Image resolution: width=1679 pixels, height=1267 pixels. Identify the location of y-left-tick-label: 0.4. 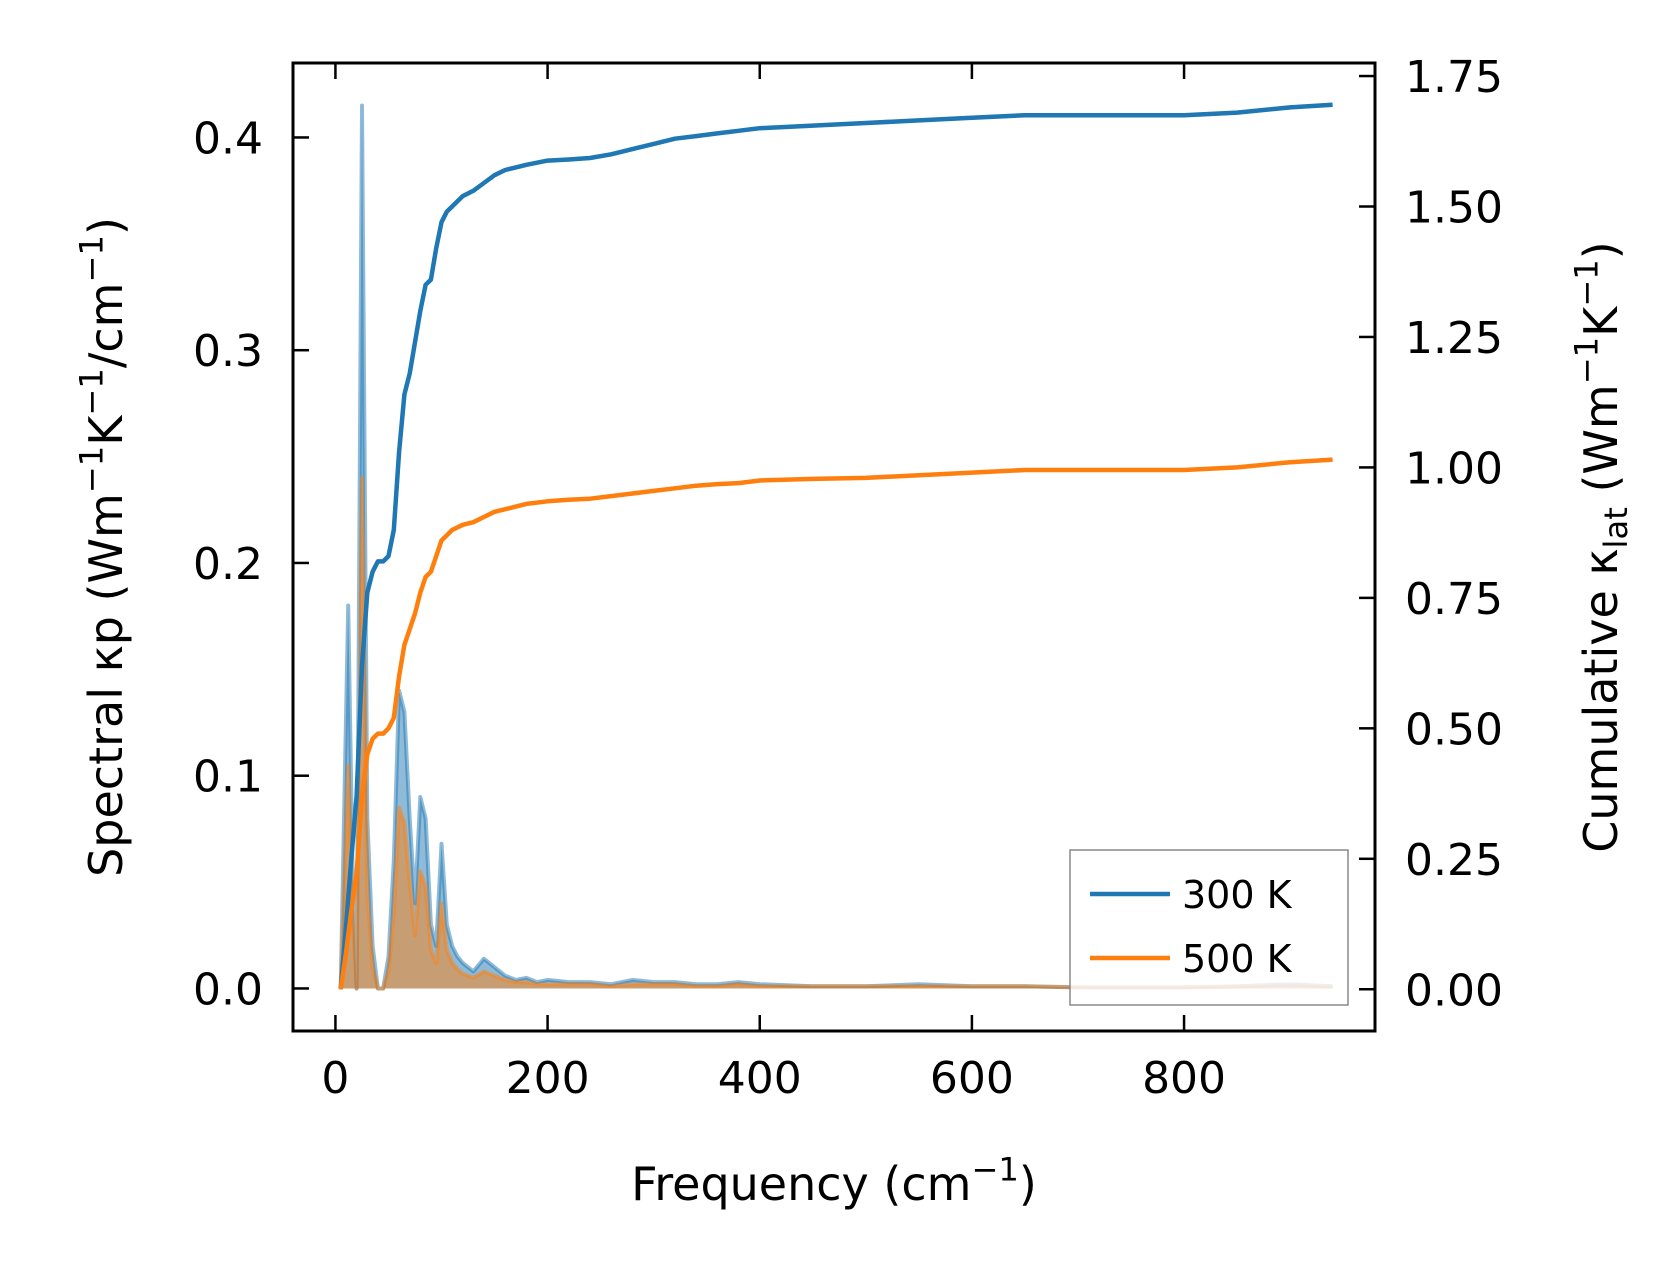
(228, 138).